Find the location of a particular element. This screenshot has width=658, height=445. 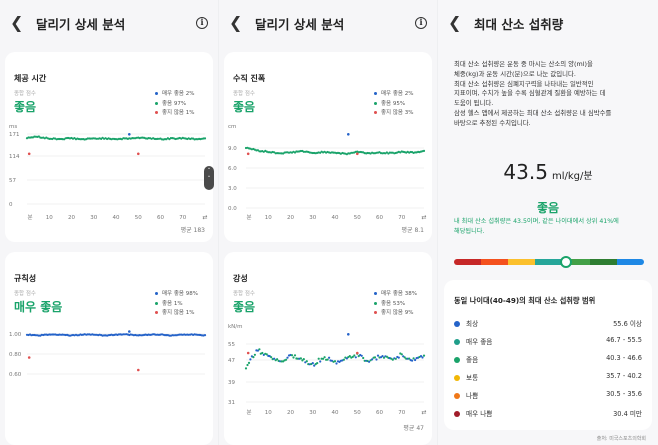

score-label: 종합 점수 is located at coordinates (244, 294).